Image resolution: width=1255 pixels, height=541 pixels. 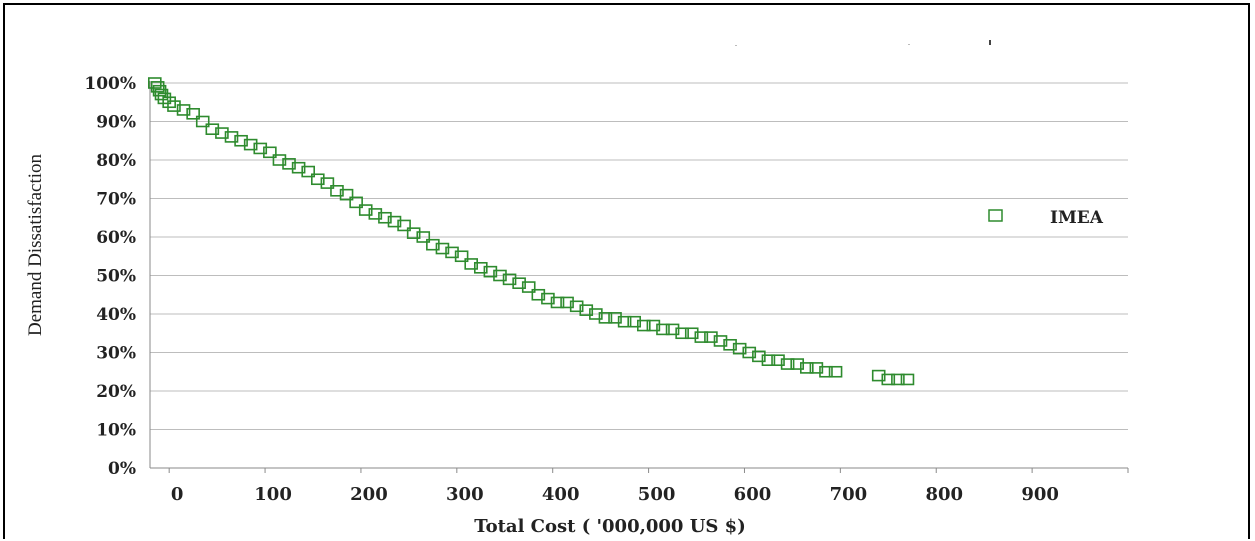 I want to click on y-tick-label: 40%, so click(x=116, y=315).